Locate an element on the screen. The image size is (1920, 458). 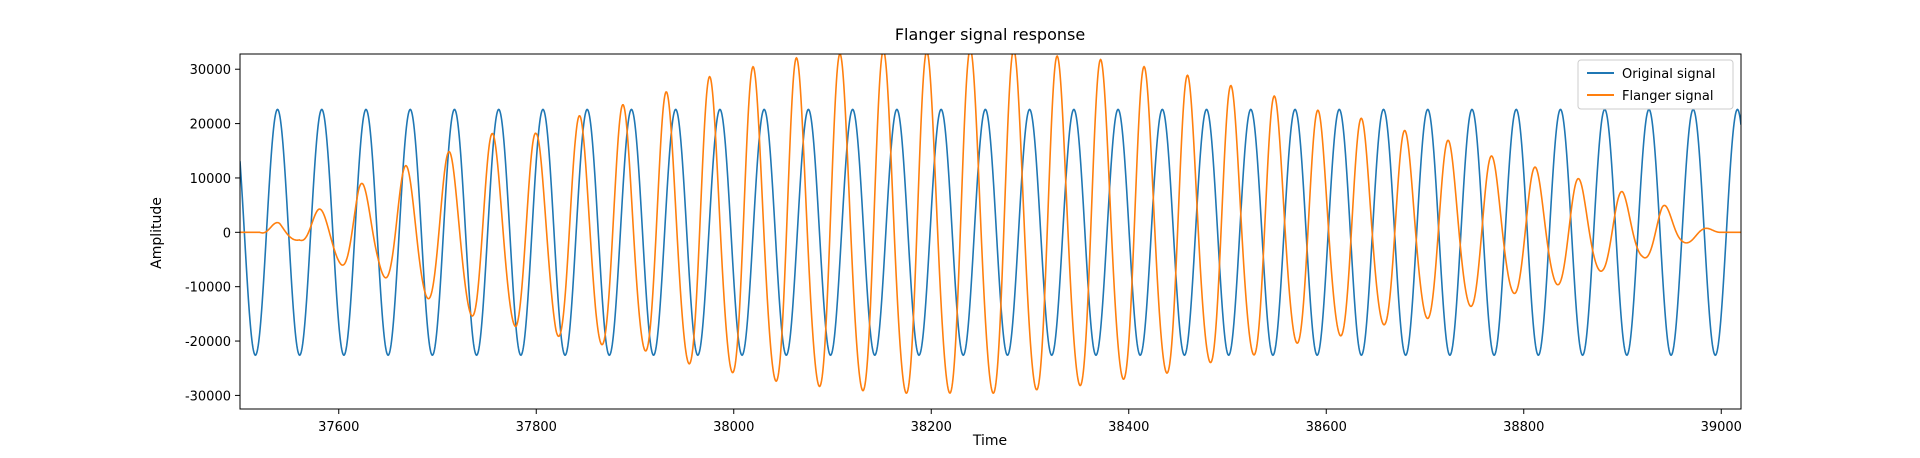
x-axis-label: Time is located at coordinates (989, 441).